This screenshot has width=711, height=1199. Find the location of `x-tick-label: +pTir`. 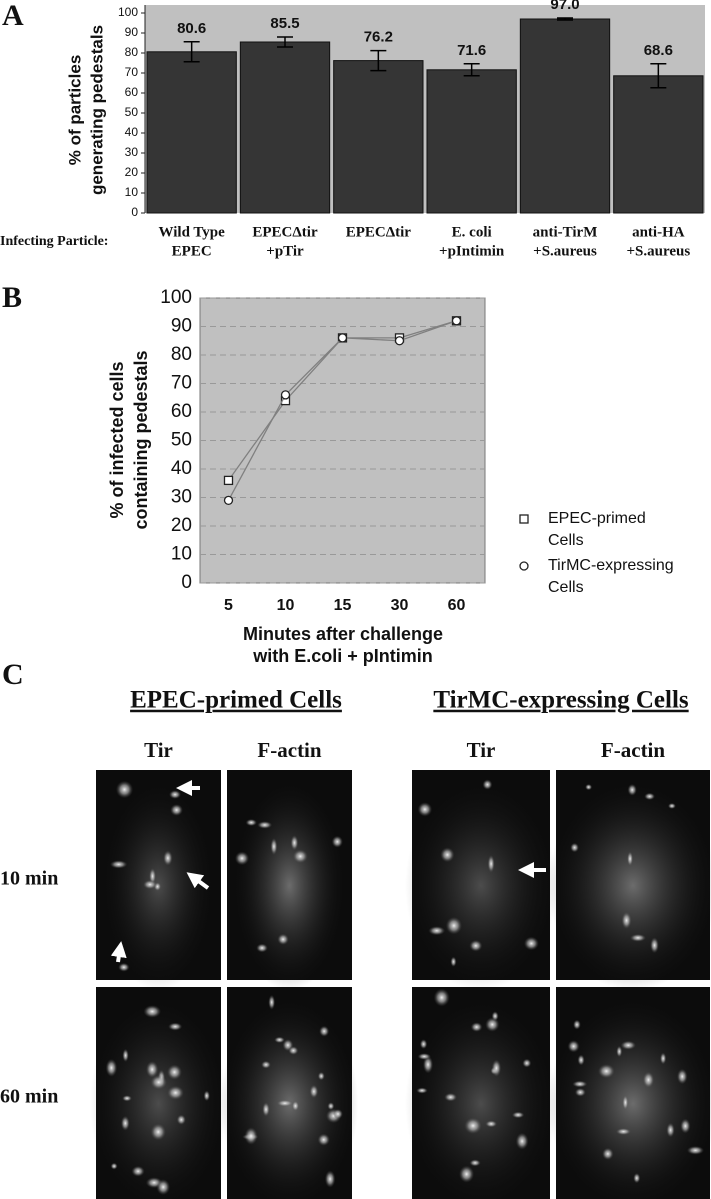

x-tick-label: +pTir is located at coordinates (285, 251).